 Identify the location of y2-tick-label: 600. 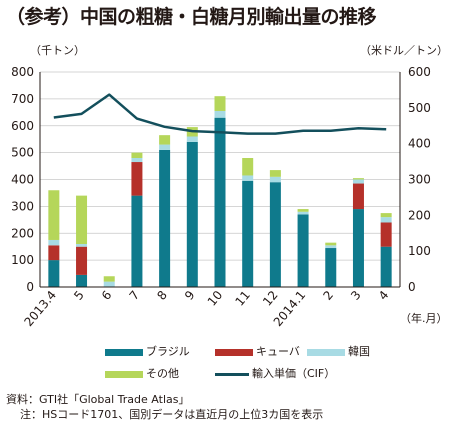
(419, 72).